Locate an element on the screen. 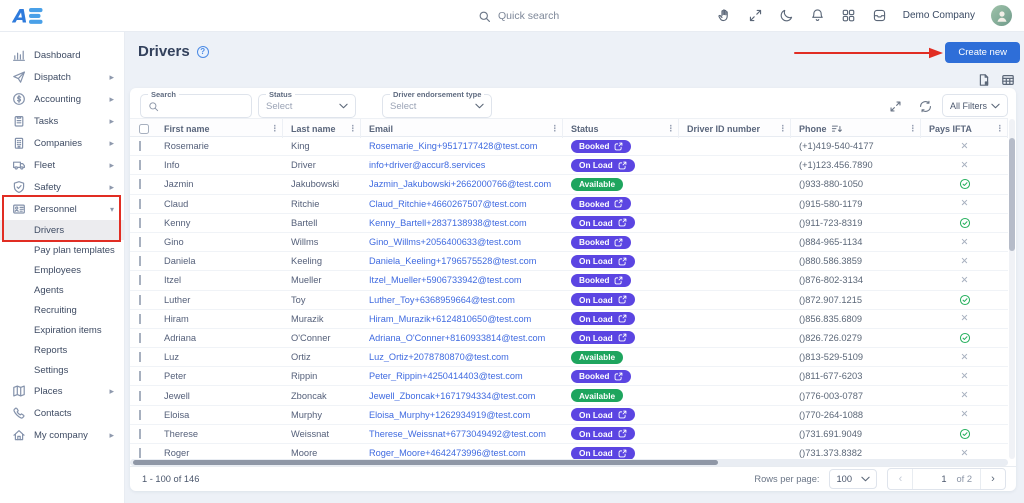  expand-table-icon is located at coordinates (895, 106).